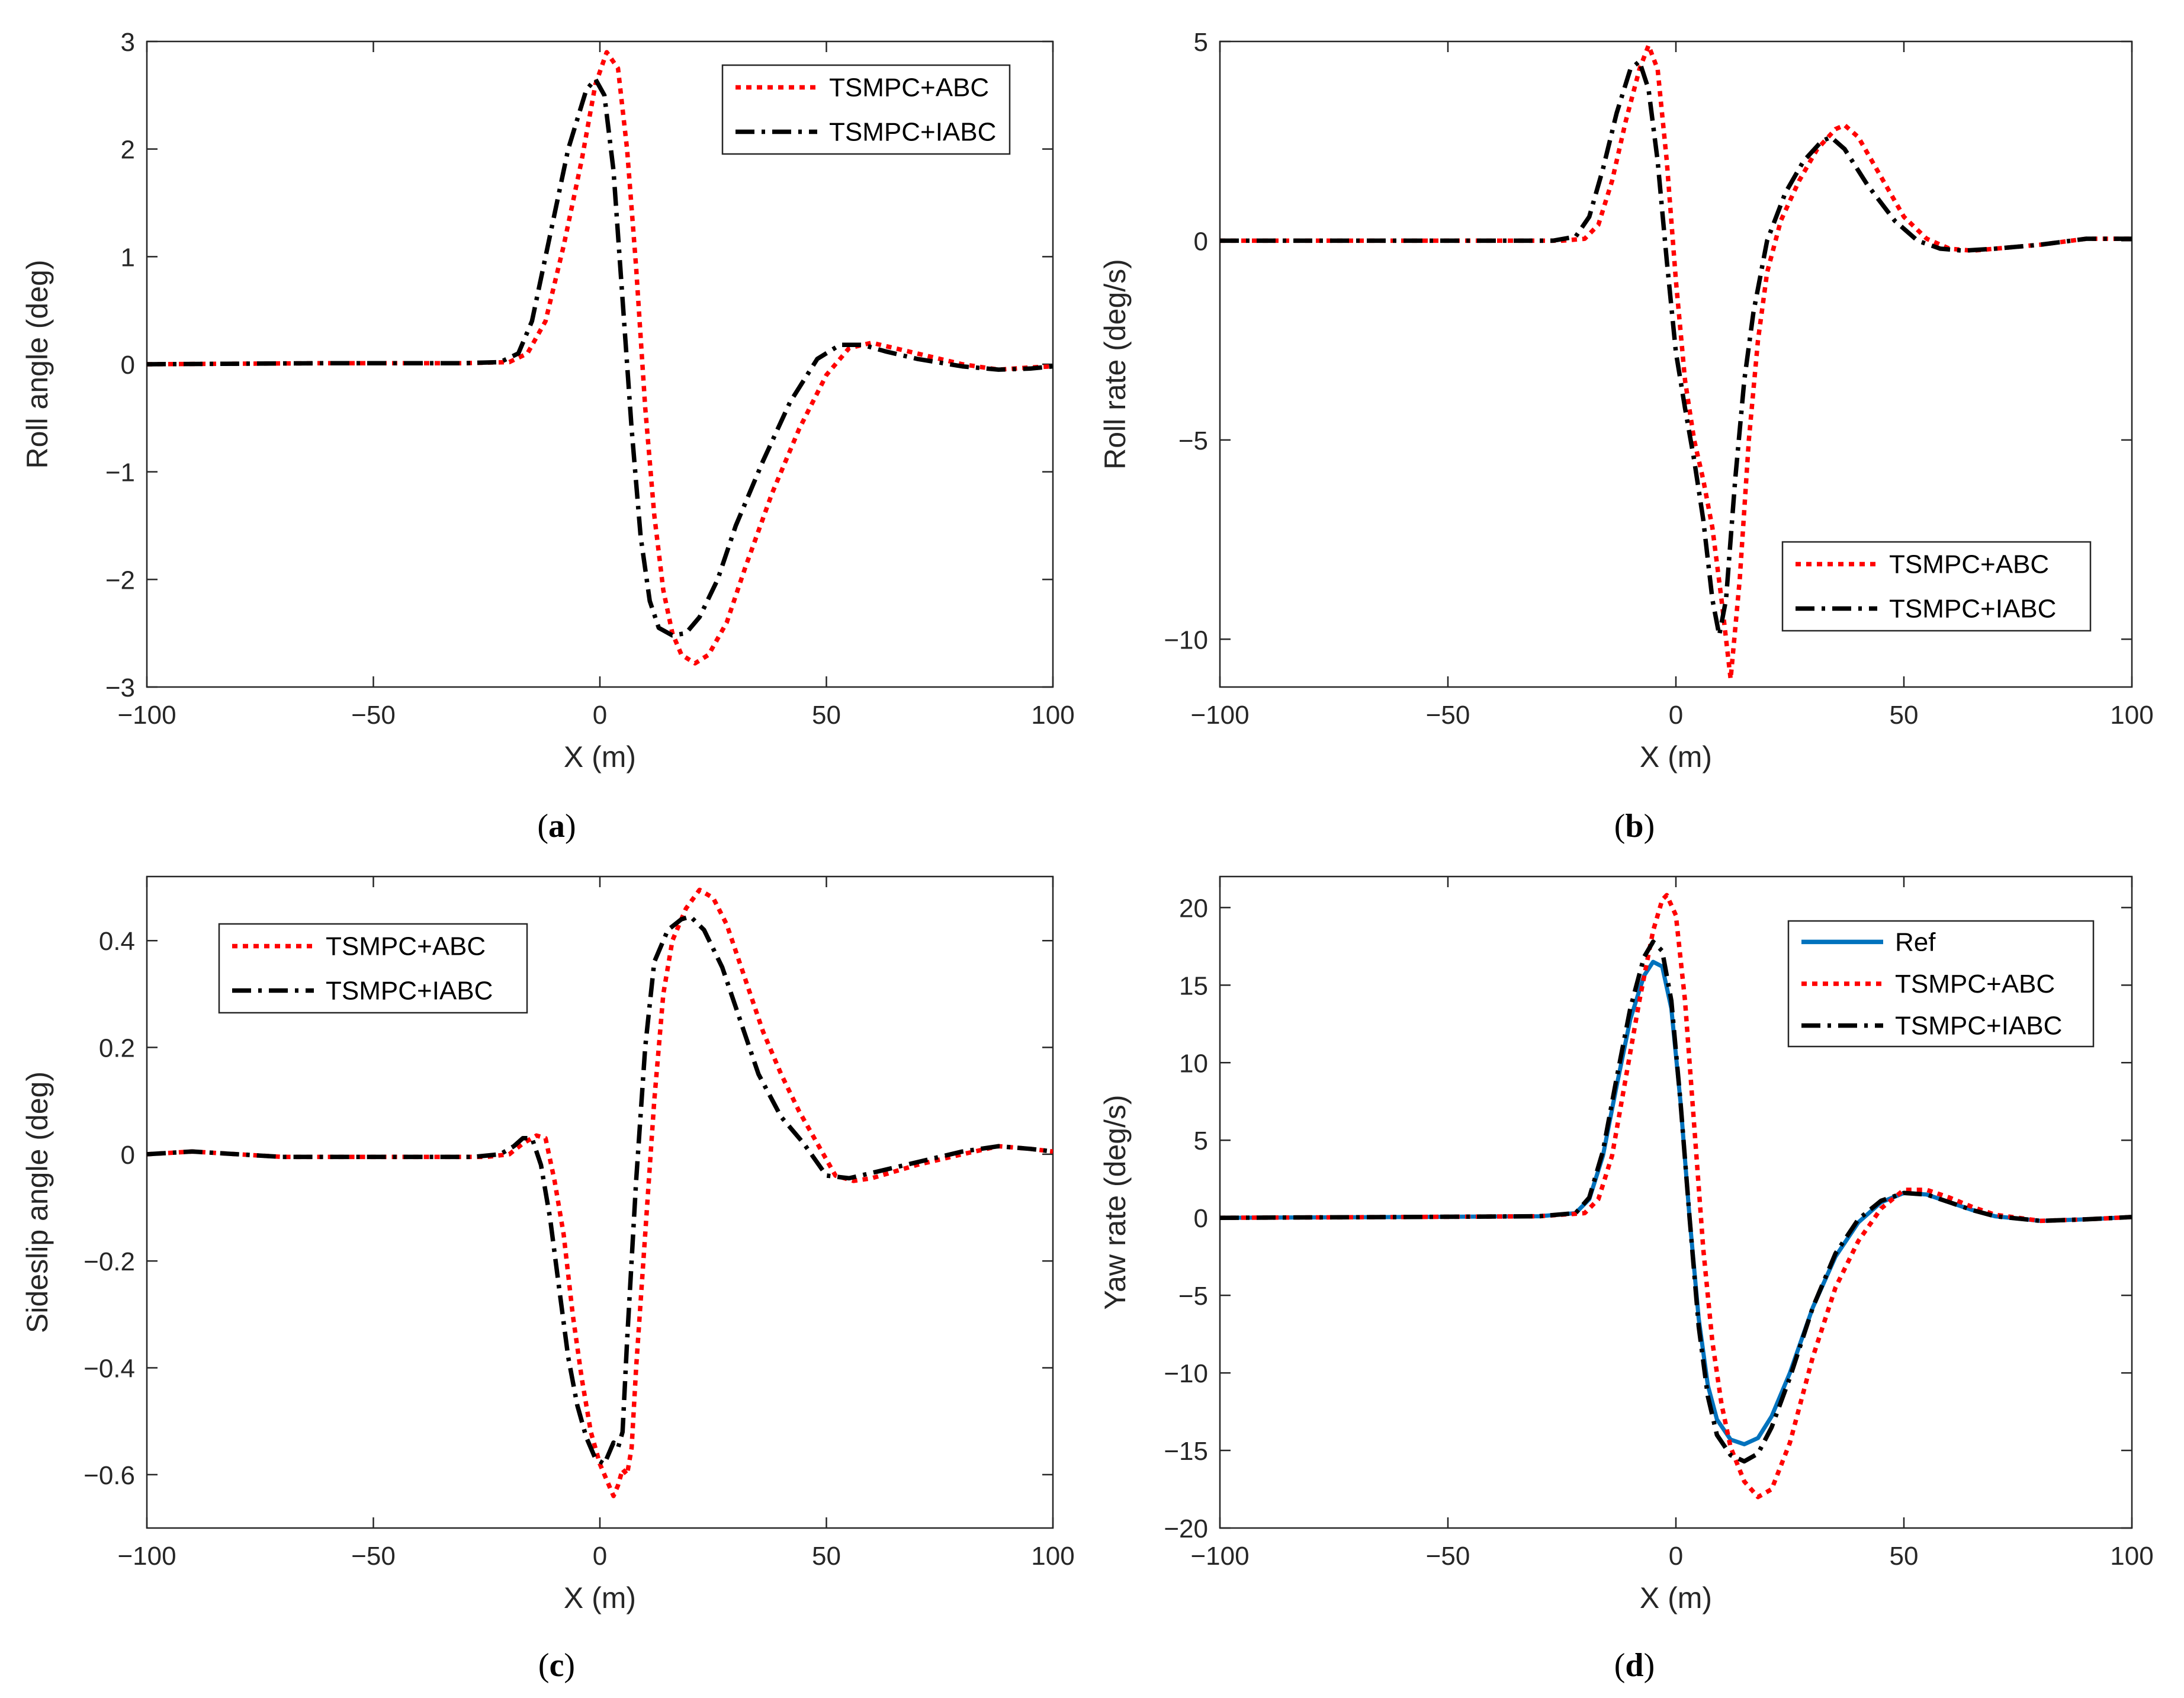  What do you see at coordinates (1186, 1451) in the screenshot?
I see `y-tick-label: −15` at bounding box center [1186, 1451].